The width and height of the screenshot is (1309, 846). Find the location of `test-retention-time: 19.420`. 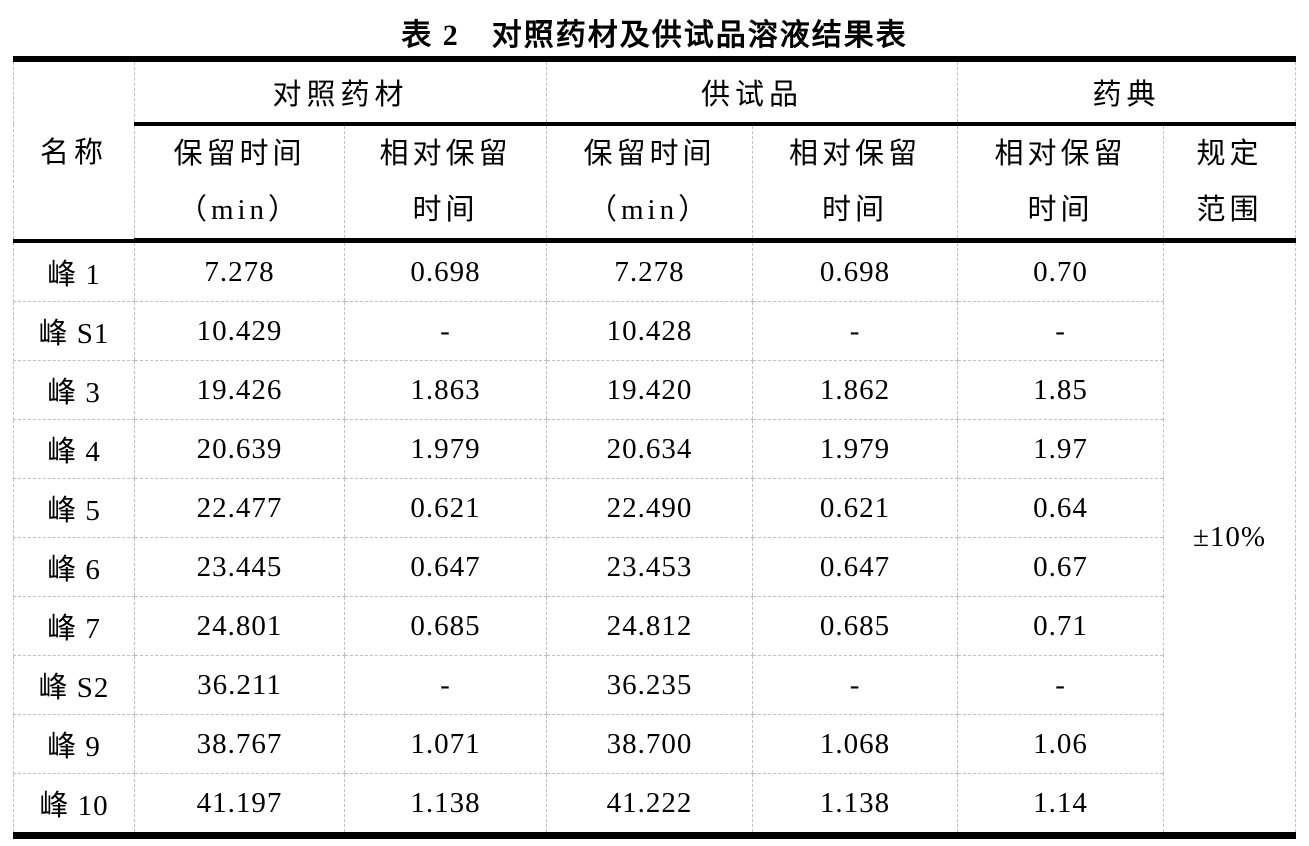

test-retention-time: 19.420 is located at coordinates (649, 390).